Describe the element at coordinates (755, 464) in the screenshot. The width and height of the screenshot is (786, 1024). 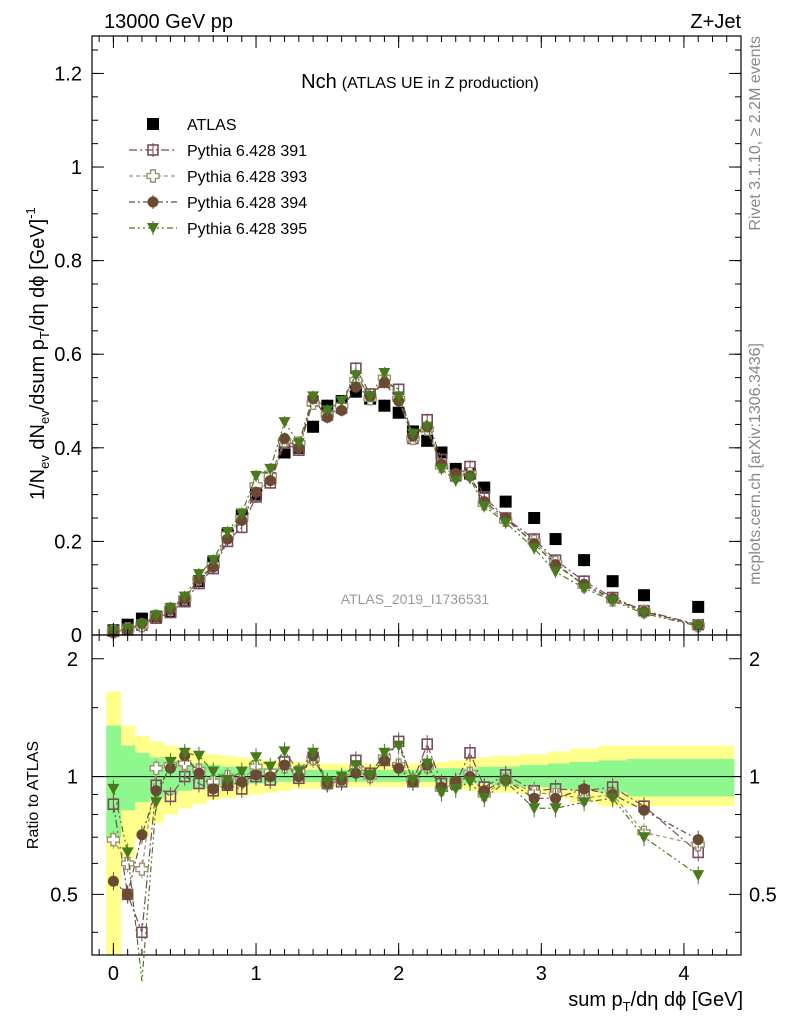
I see `side-text-bottom: mcplots.cern.ch [arXiv:1306.3436]` at that location.